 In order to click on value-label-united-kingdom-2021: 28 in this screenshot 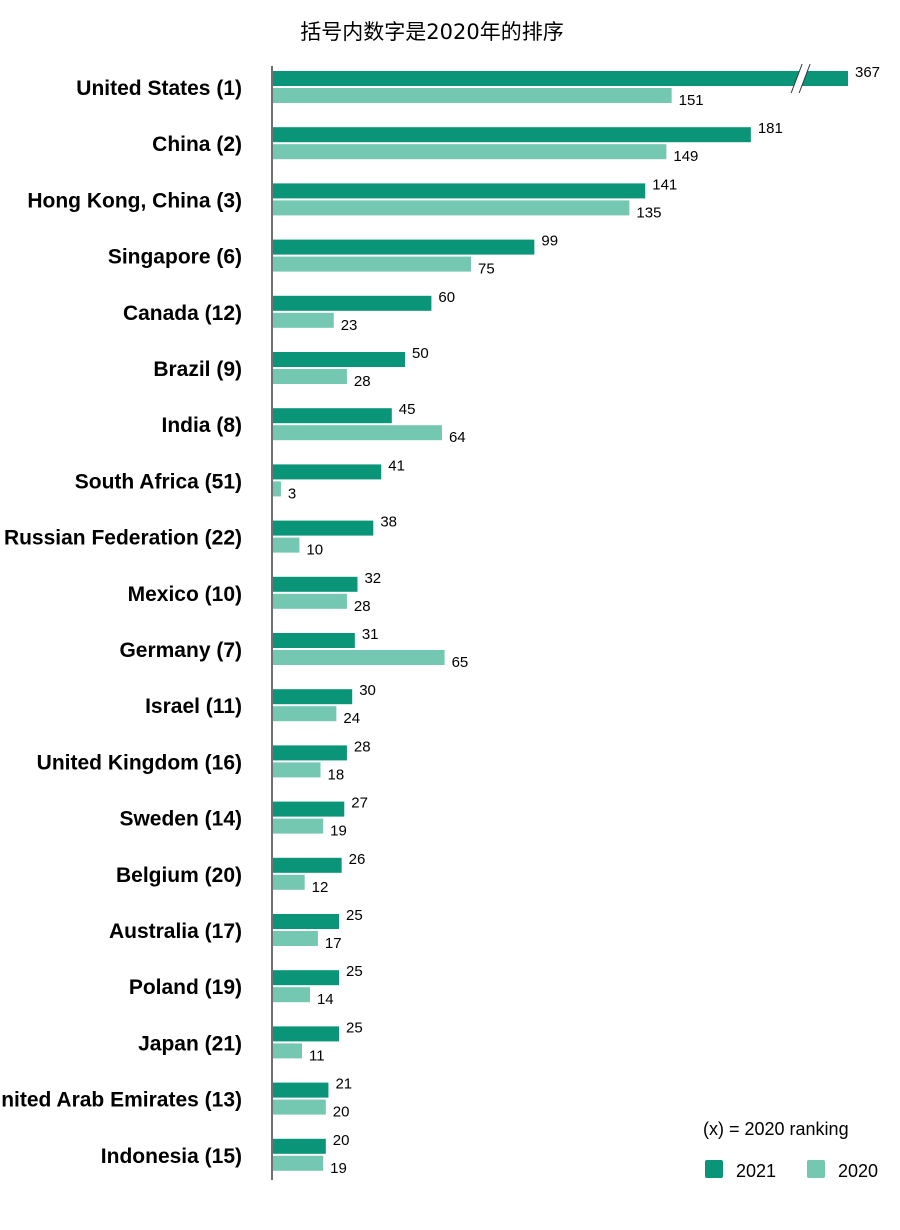, I will do `click(362, 746)`.